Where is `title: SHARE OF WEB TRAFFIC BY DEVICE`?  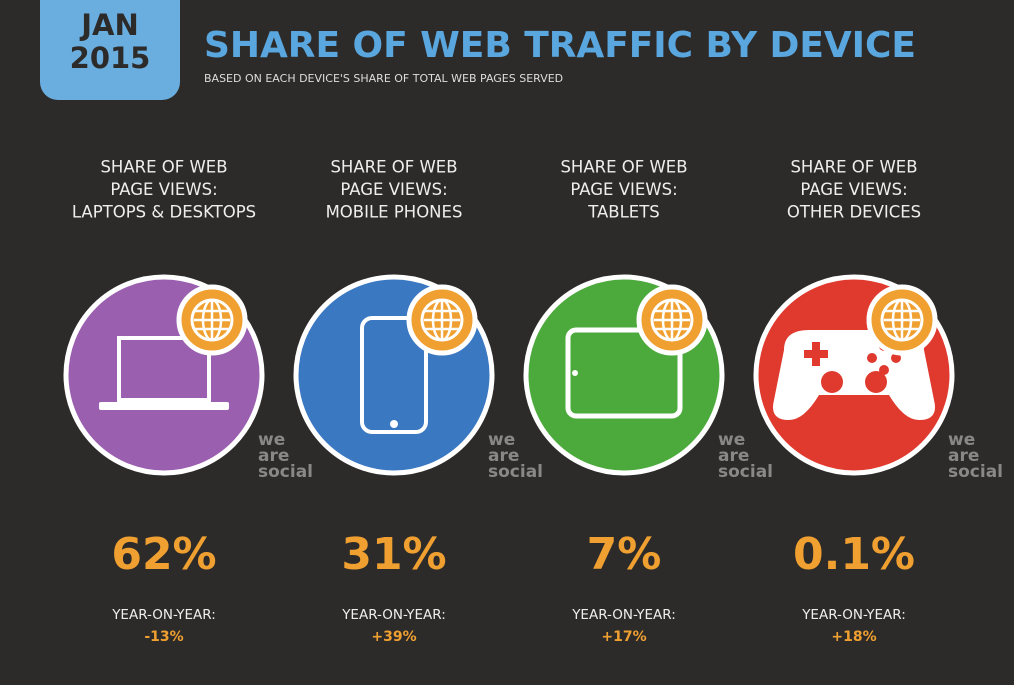 title: SHARE OF WEB TRAFFIC BY DEVICE is located at coordinates (560, 45).